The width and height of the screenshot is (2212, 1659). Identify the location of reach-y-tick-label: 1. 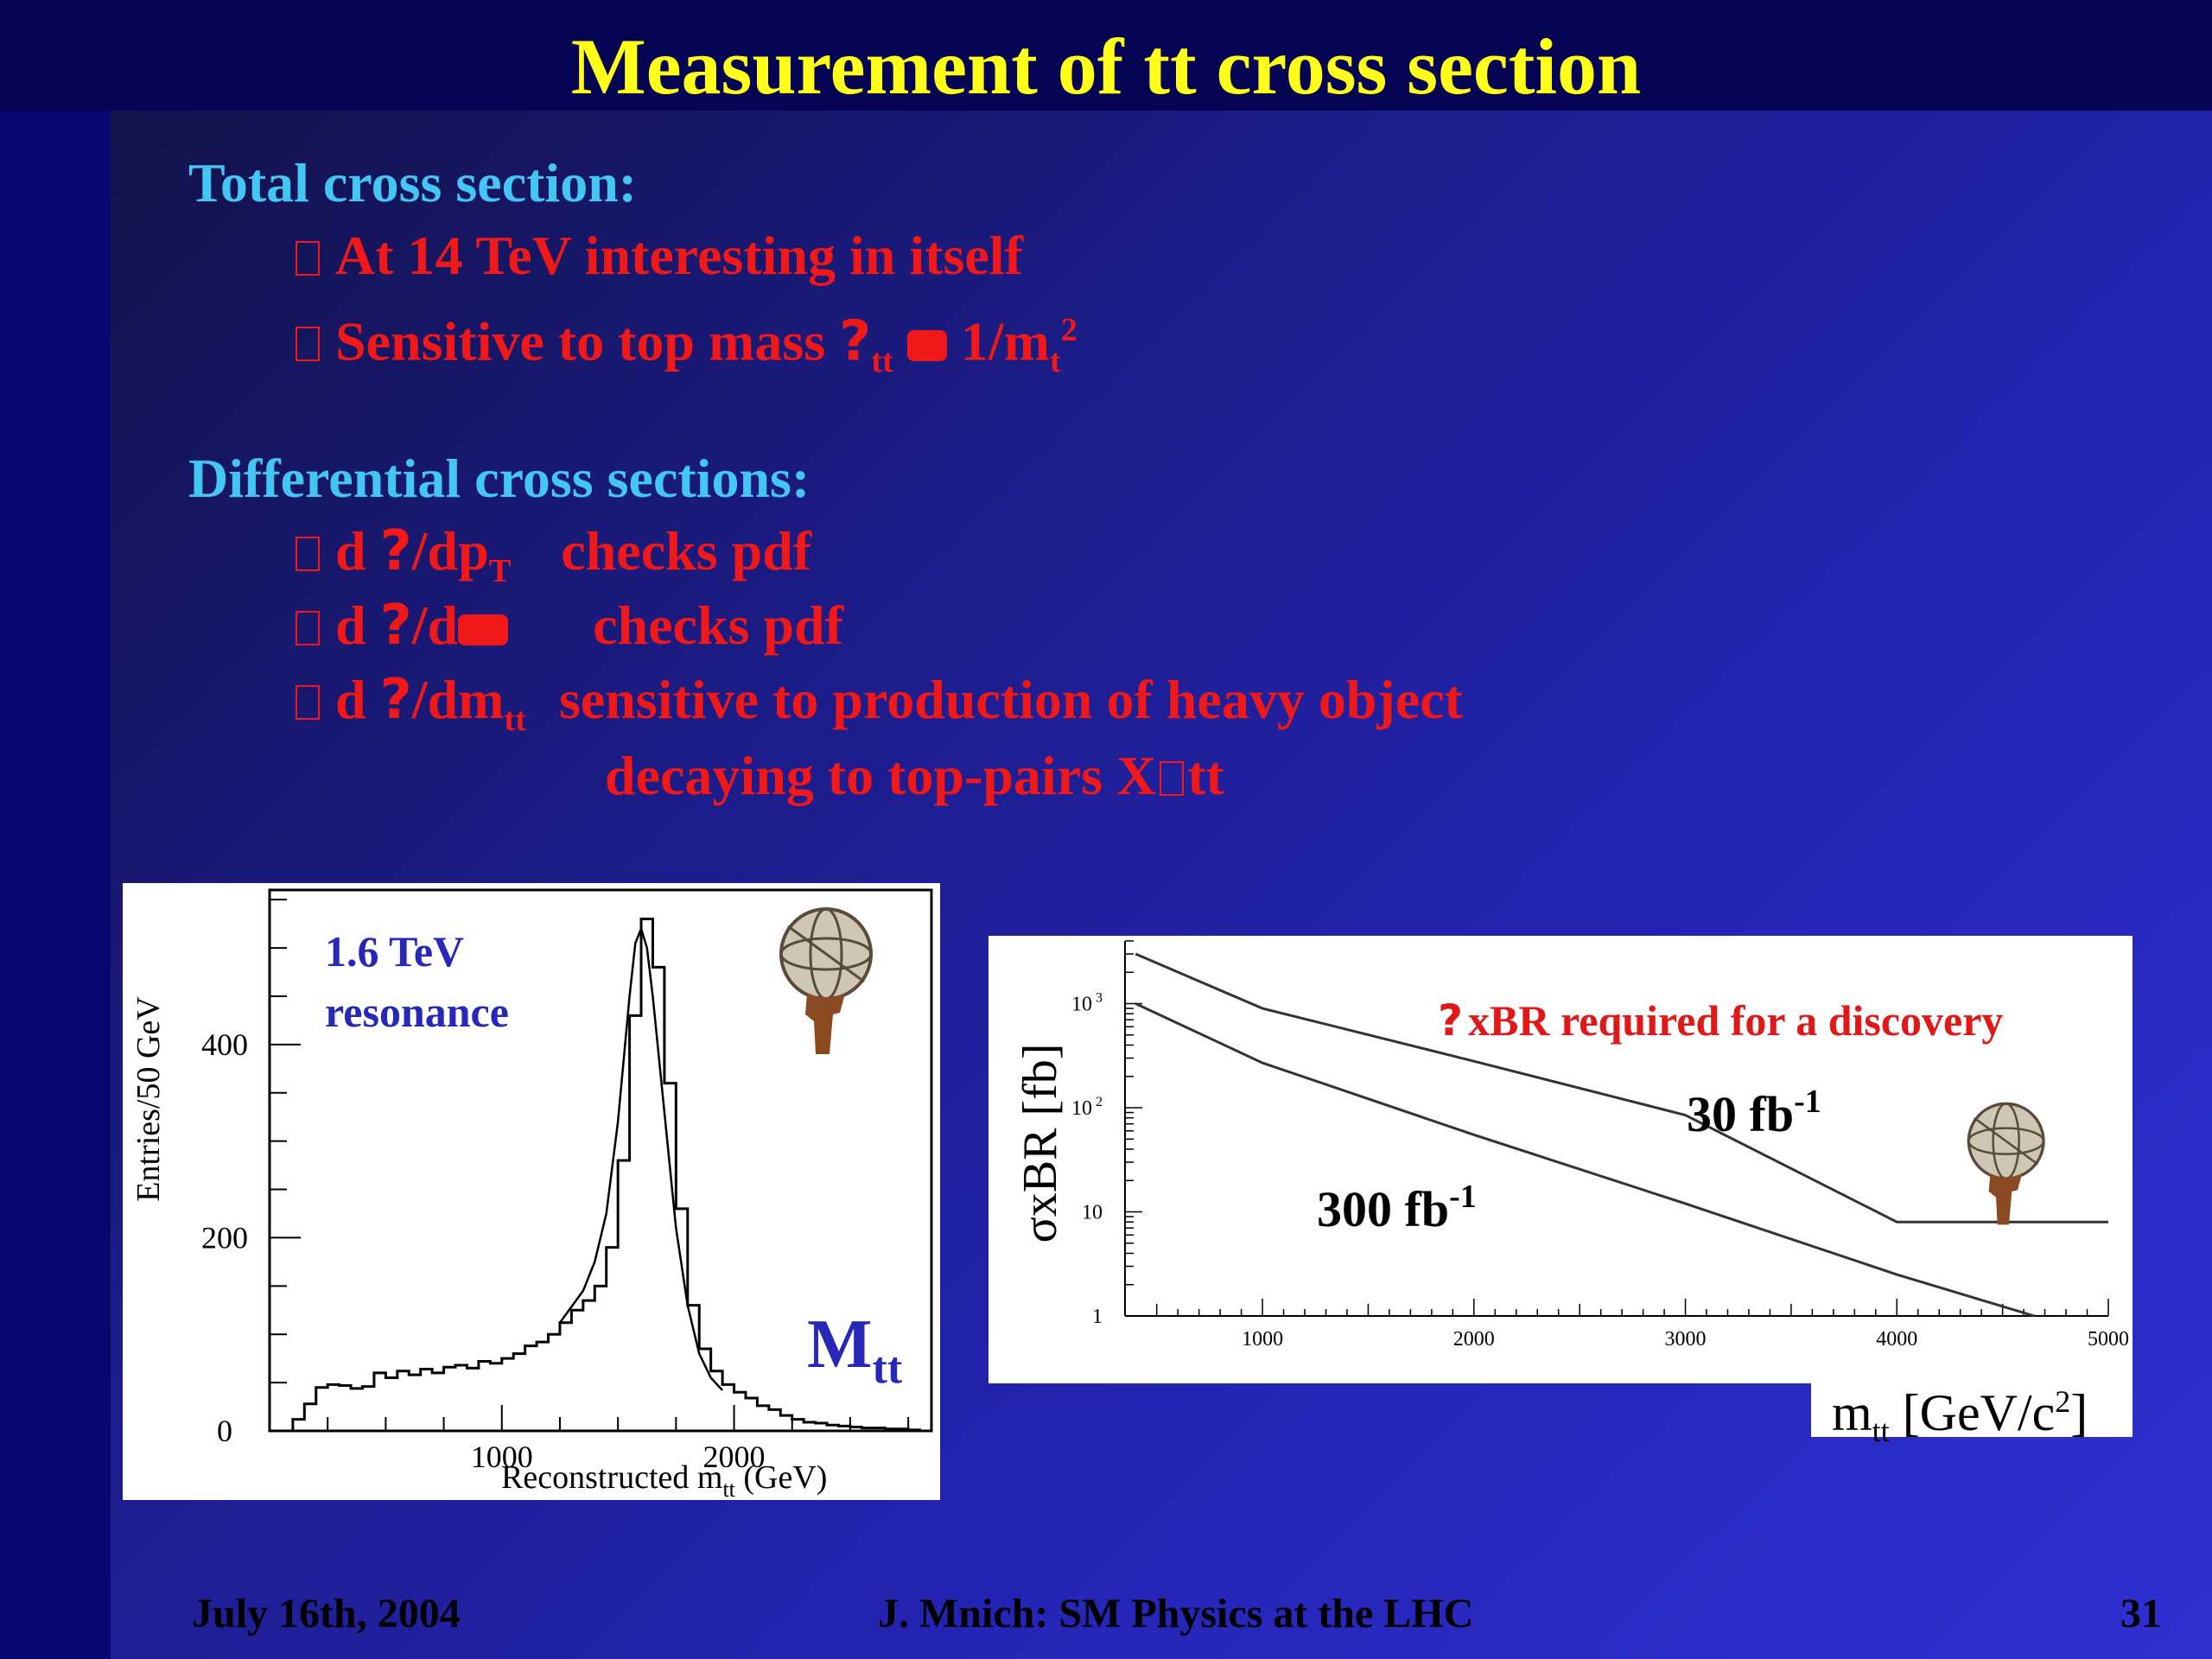
(1097, 1317).